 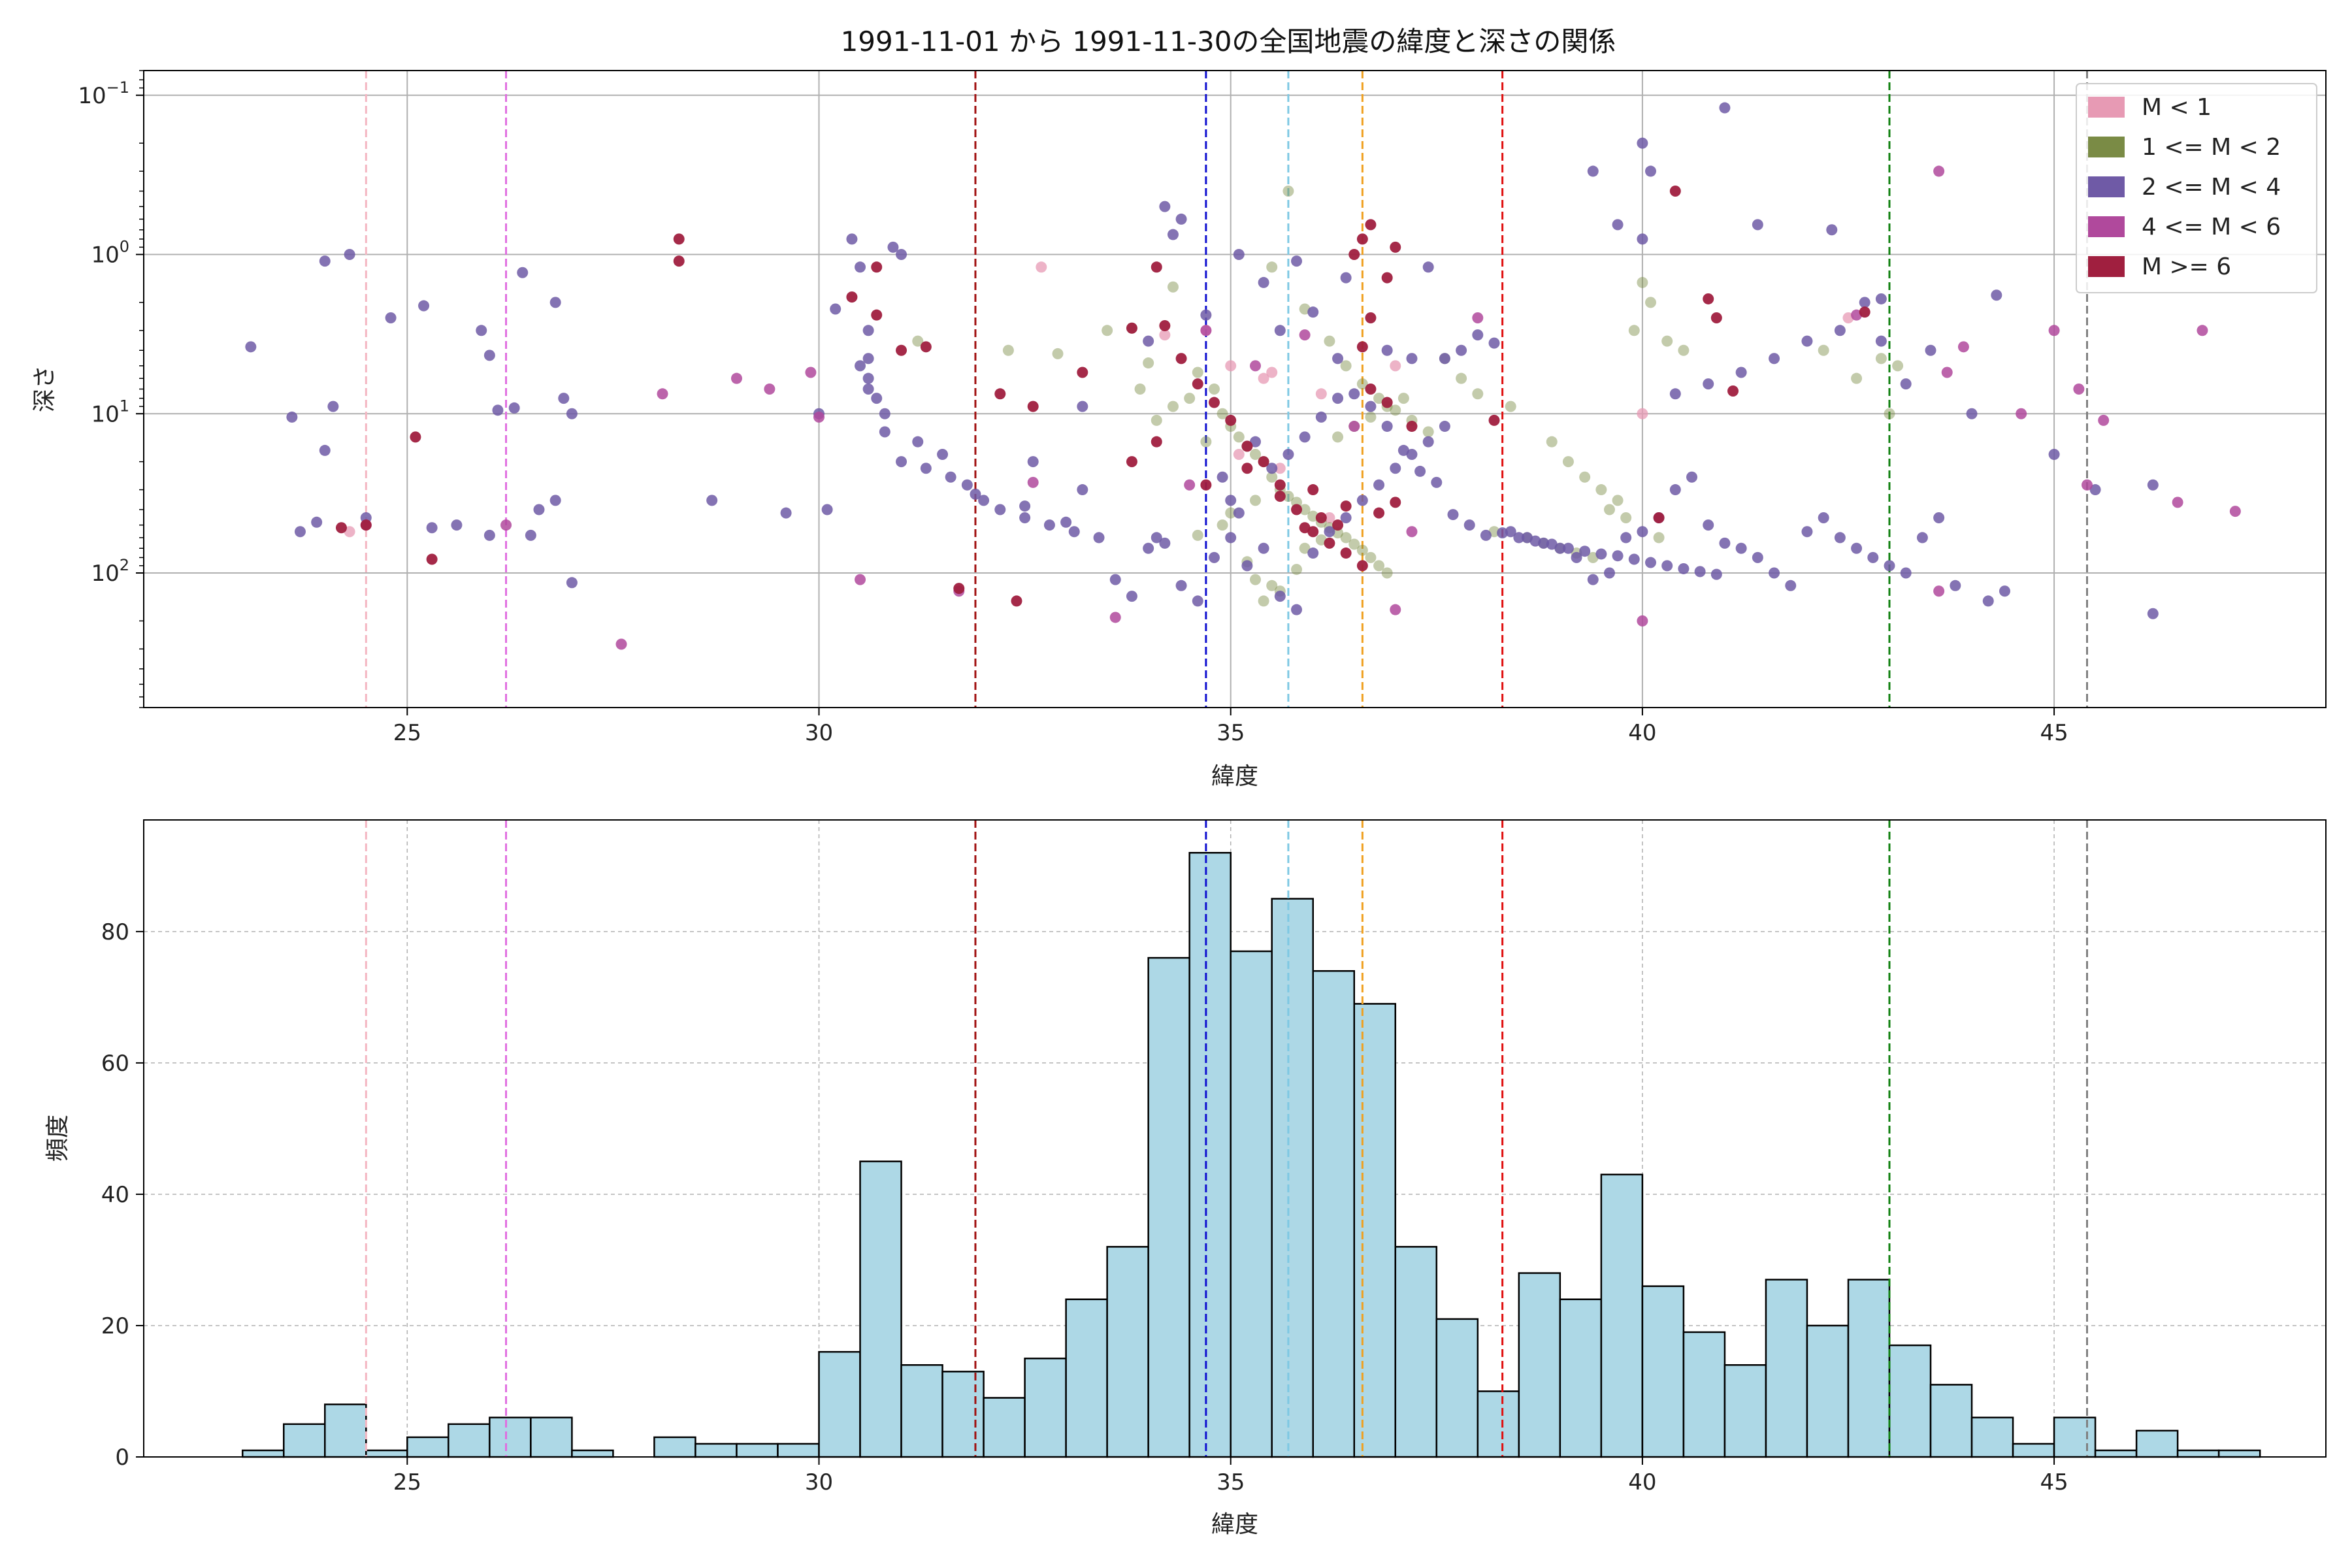 I want to click on histogram-y-tick-label: 60, so click(x=115, y=1064).